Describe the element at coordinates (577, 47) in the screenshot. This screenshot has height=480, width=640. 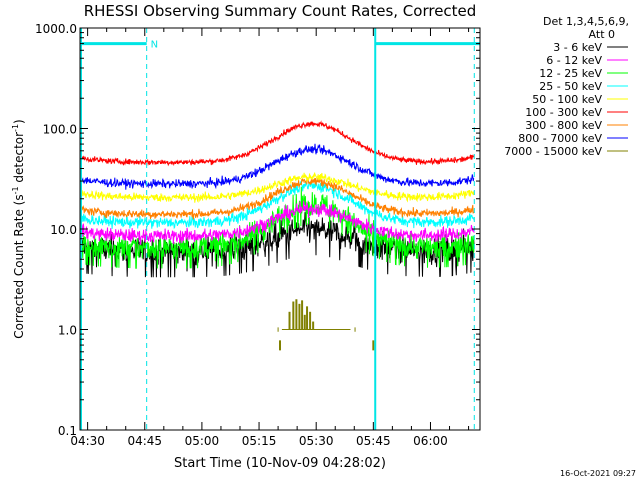
I see `legend-label-0: 3 - 6 keV` at that location.